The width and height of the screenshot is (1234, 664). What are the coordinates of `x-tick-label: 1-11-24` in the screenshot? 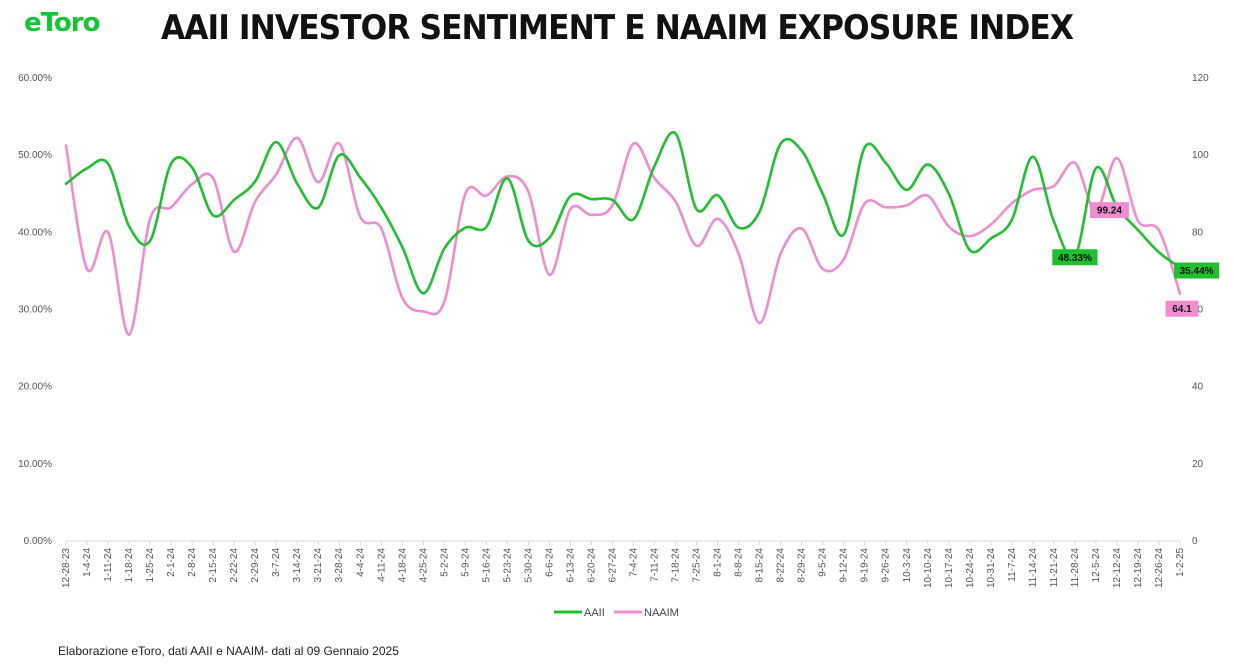 It's located at (108, 565).